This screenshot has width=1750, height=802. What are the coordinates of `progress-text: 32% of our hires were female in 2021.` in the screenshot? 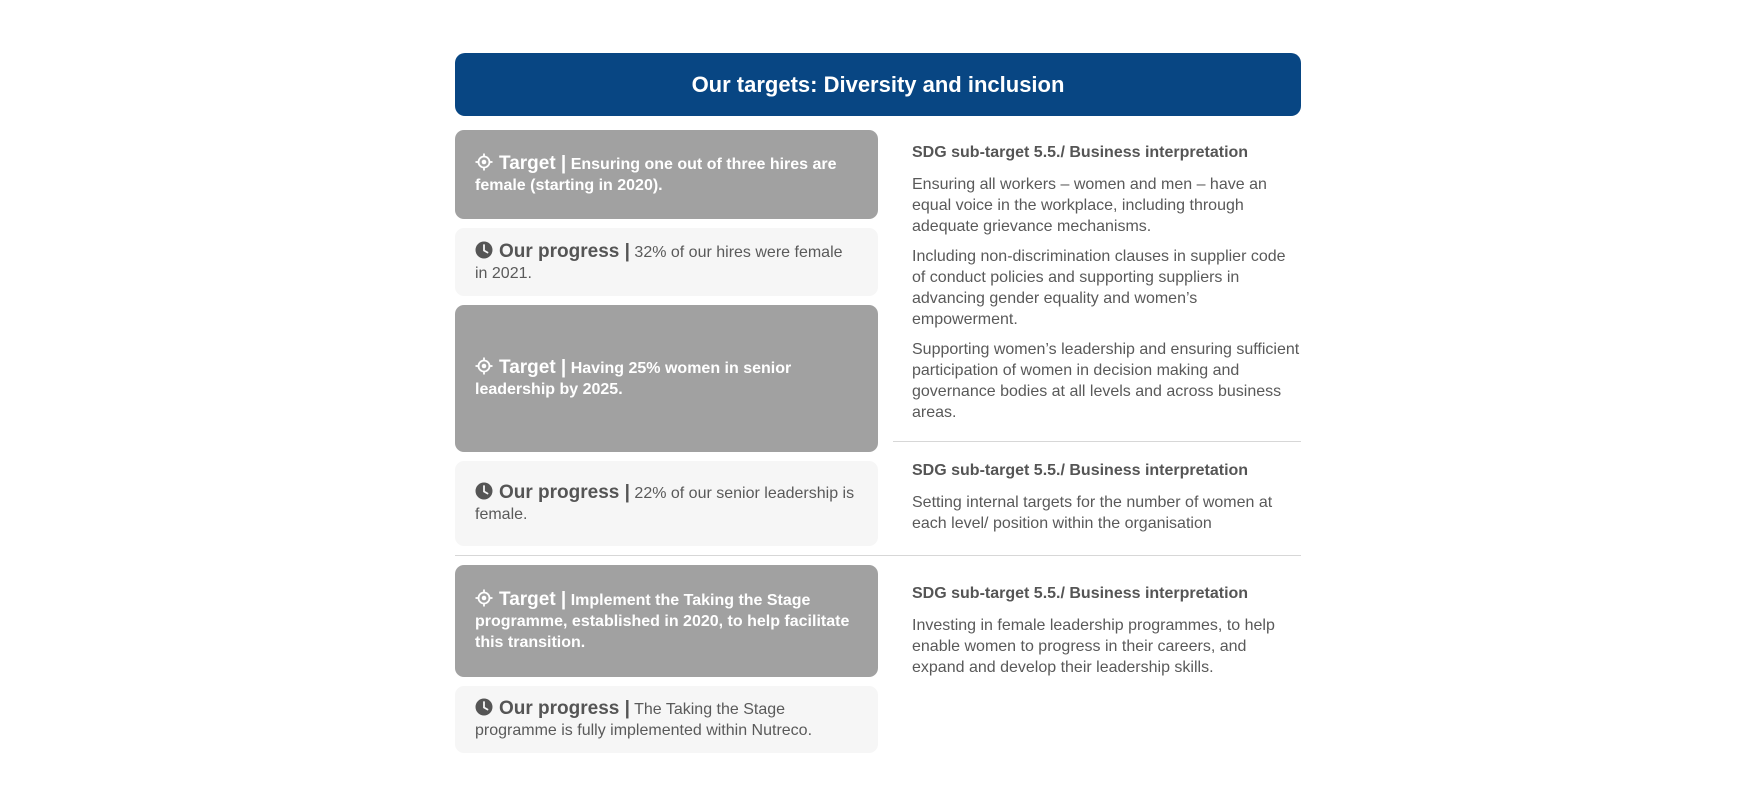 It's located at (659, 262).